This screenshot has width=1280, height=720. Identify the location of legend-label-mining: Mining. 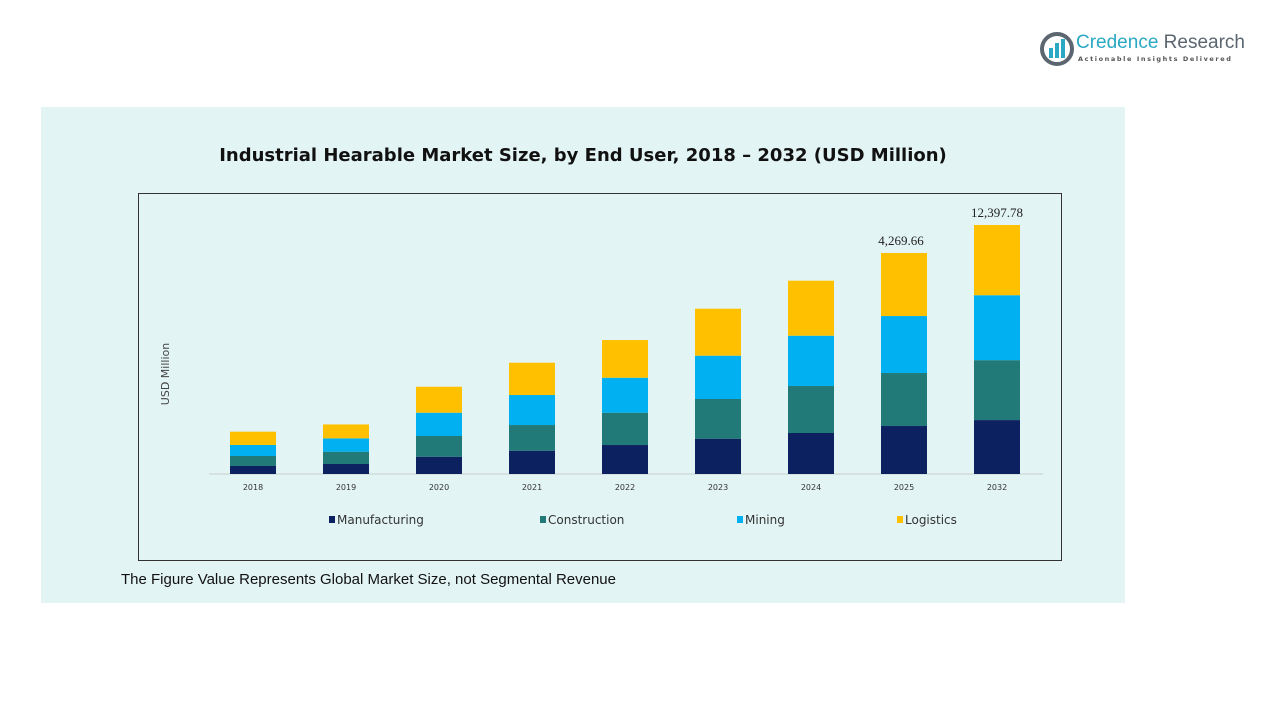
(765, 520).